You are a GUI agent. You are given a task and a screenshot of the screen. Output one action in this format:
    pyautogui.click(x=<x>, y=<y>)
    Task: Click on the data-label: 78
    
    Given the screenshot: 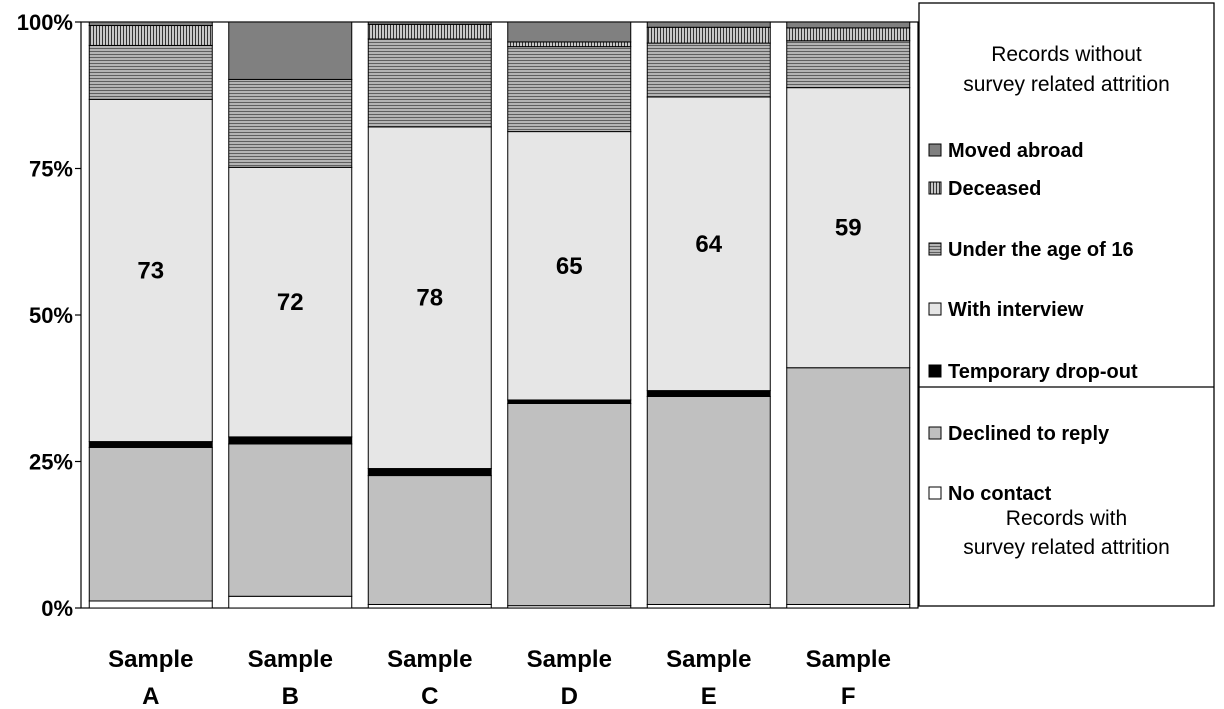 What is the action you would take?
    pyautogui.click(x=429, y=298)
    